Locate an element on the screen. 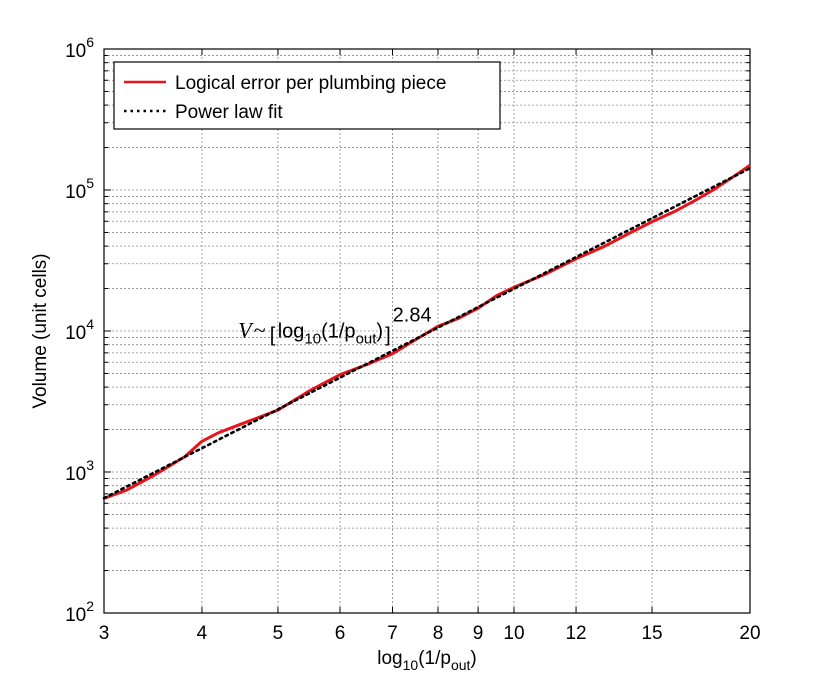  y-axis-label: Volume (unit cells) is located at coordinates (40, 330).